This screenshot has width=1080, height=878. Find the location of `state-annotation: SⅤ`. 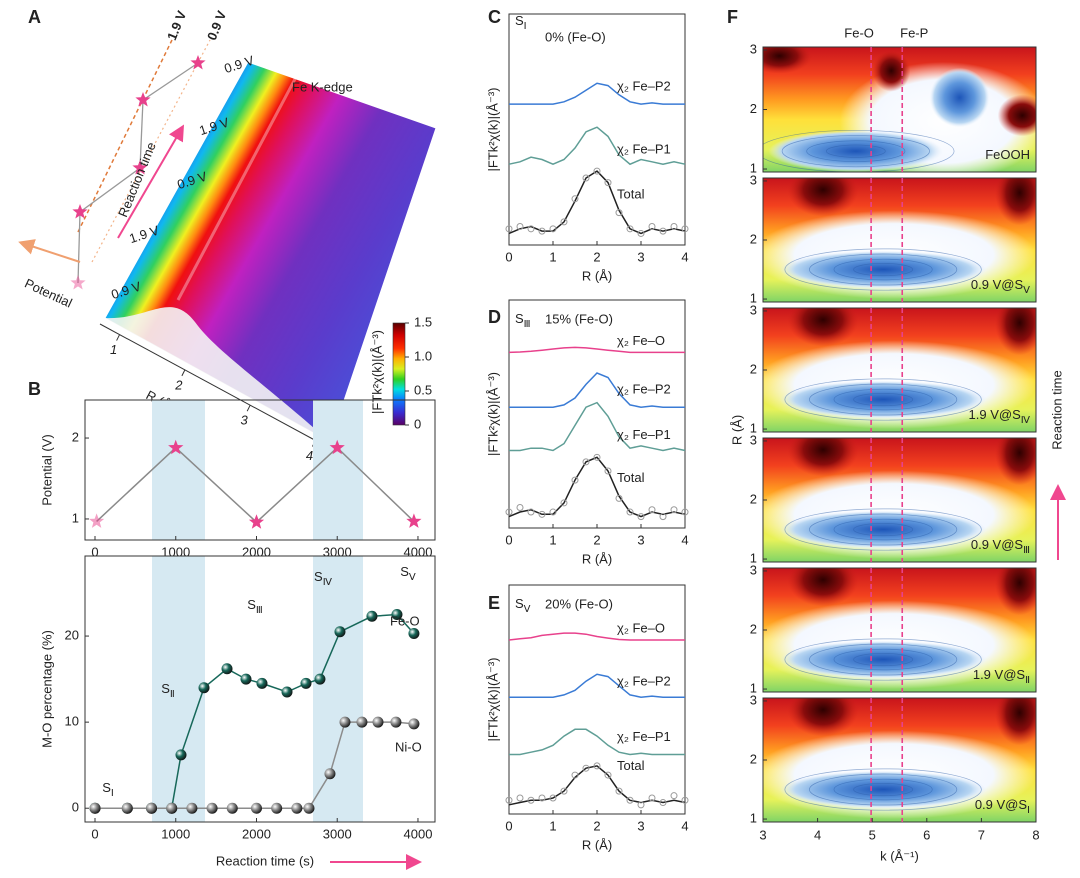

state-annotation: SⅤ is located at coordinates (408, 573).